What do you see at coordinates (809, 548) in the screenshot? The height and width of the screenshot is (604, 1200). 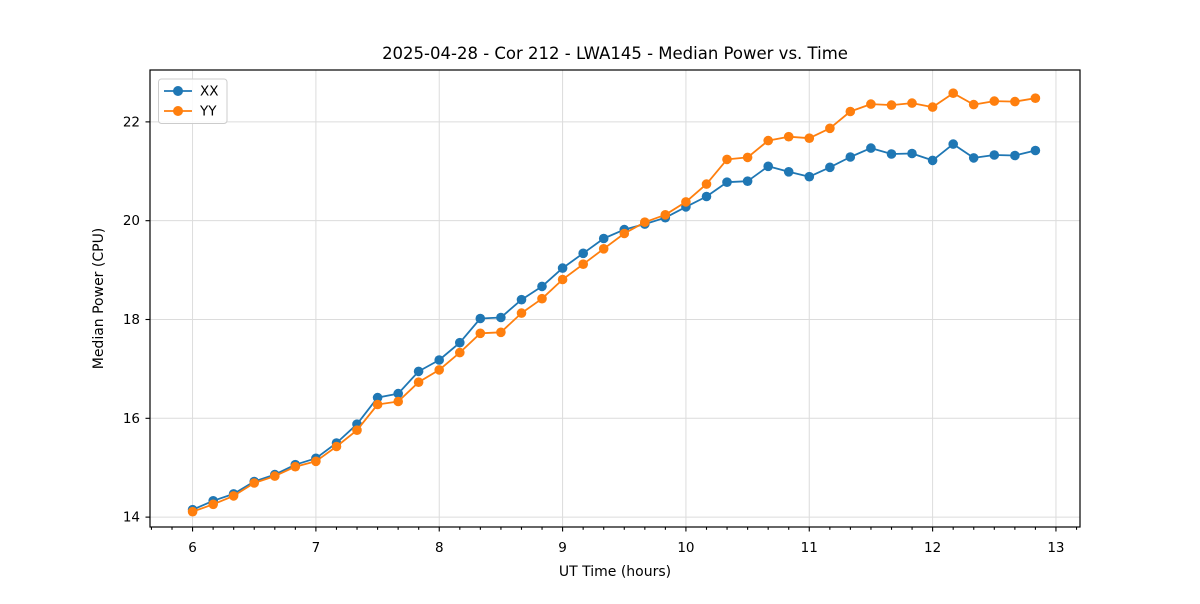 I see `x-tick-label: 11` at bounding box center [809, 548].